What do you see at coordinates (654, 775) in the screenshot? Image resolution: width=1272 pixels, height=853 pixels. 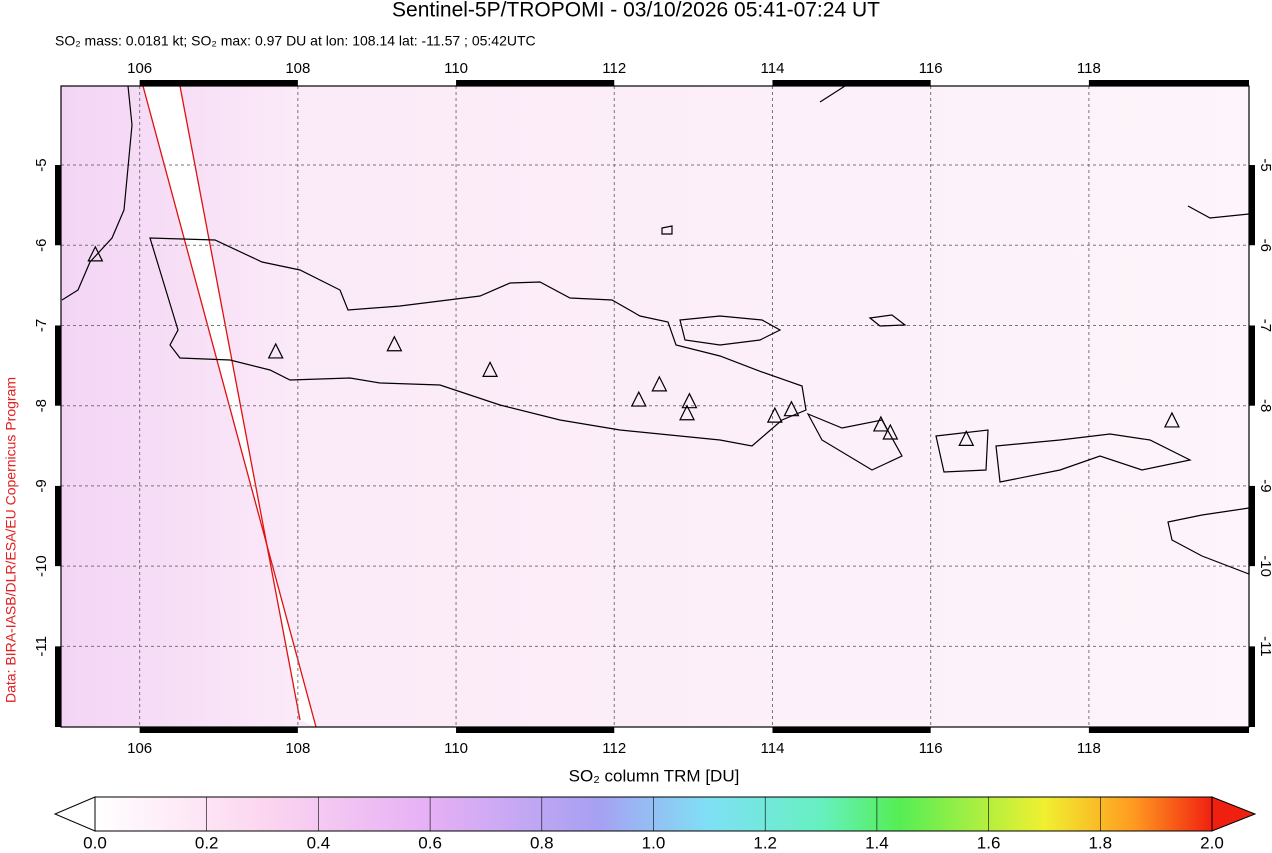 I see `colorbar-label: SO₂ column TRM [DU]` at bounding box center [654, 775].